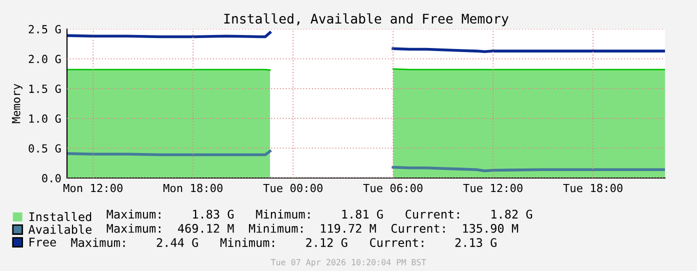 The image size is (697, 271). What do you see at coordinates (44, 148) in the screenshot?
I see `y-tick-label: 0.5 G` at bounding box center [44, 148].